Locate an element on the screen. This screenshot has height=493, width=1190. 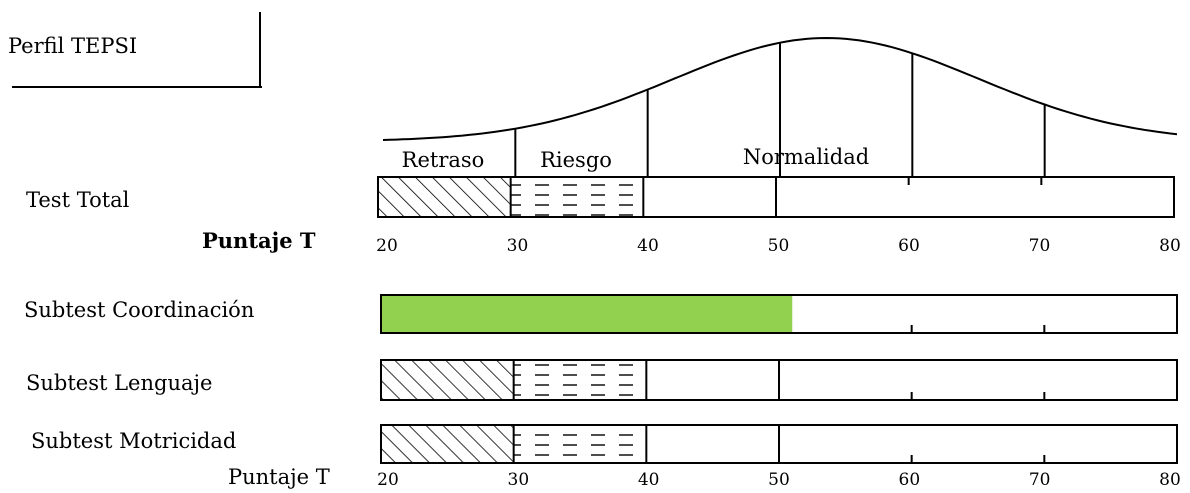
bottom-tick-label-60: 60 is located at coordinates (909, 480).